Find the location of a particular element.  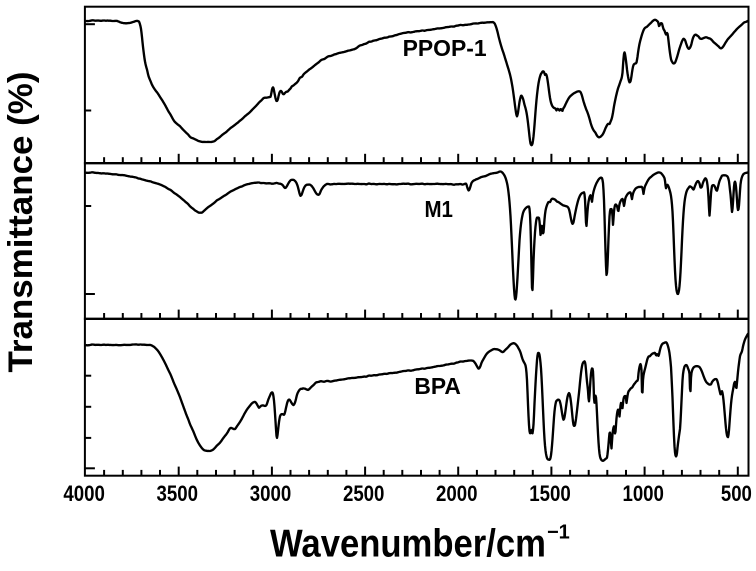

svg-text: 3500 is located at coordinates (178, 493).